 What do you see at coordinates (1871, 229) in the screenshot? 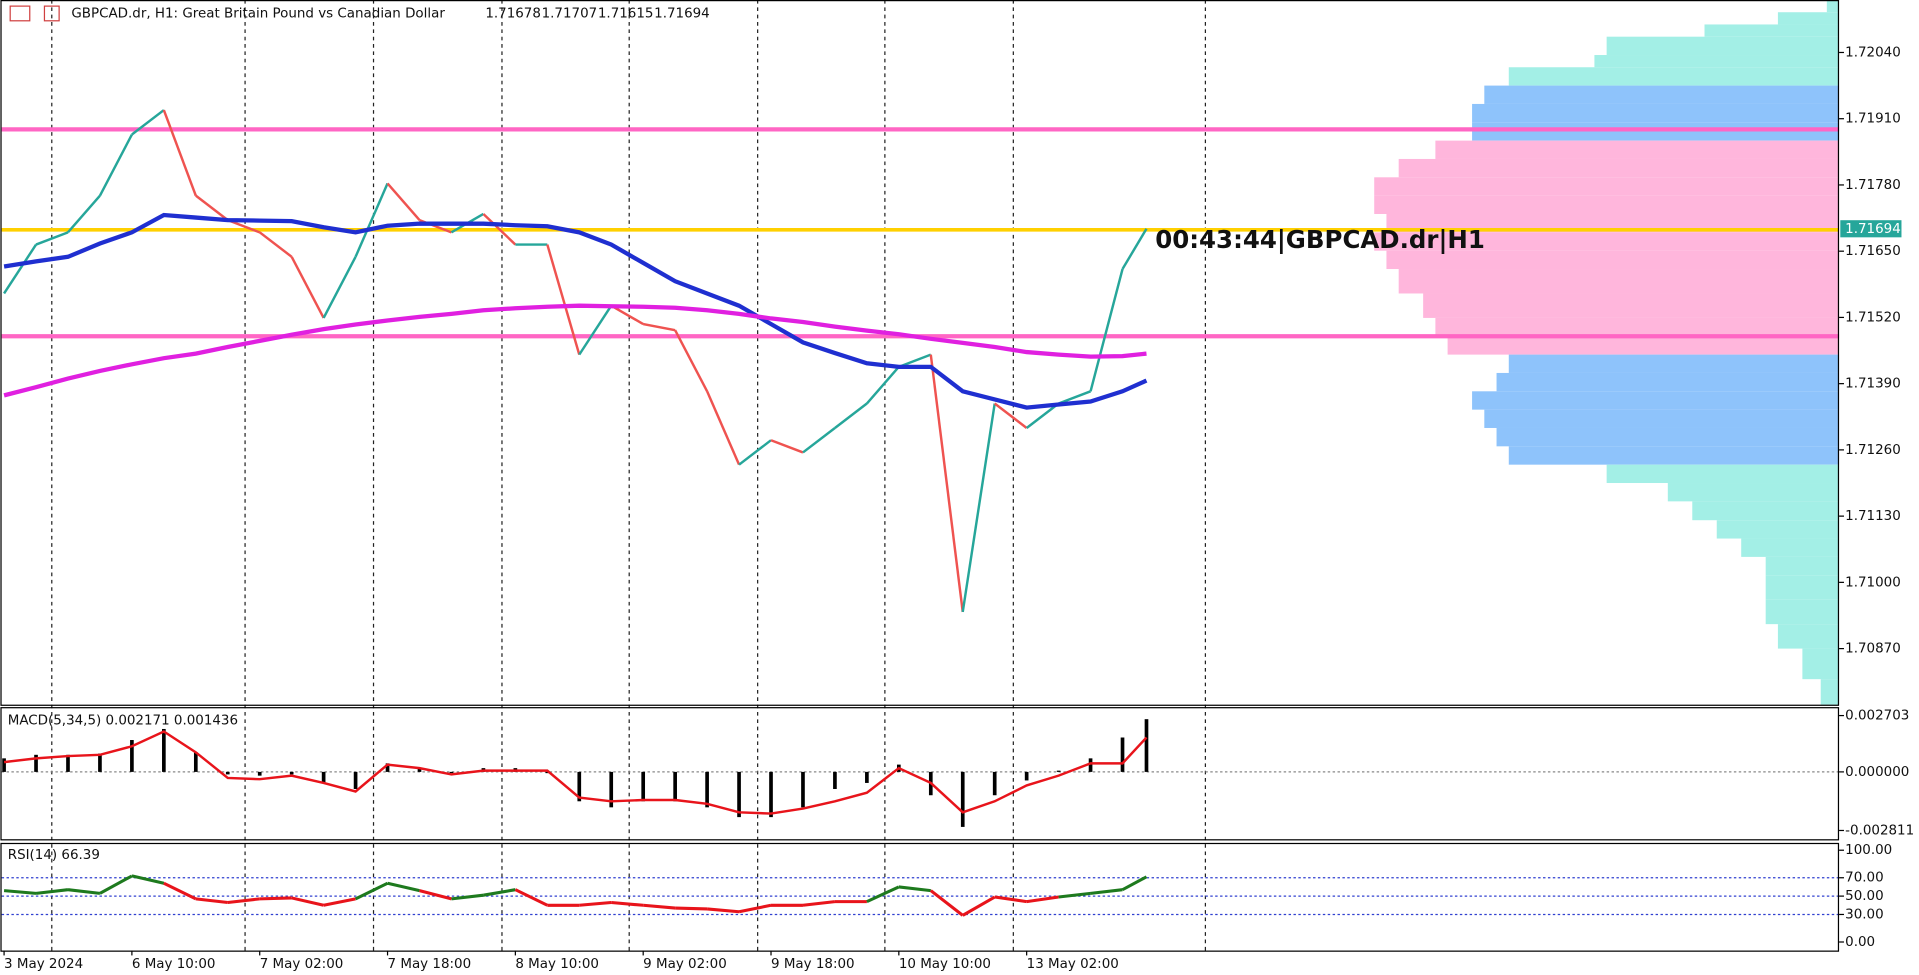
I see `last-price-box` at bounding box center [1871, 229].